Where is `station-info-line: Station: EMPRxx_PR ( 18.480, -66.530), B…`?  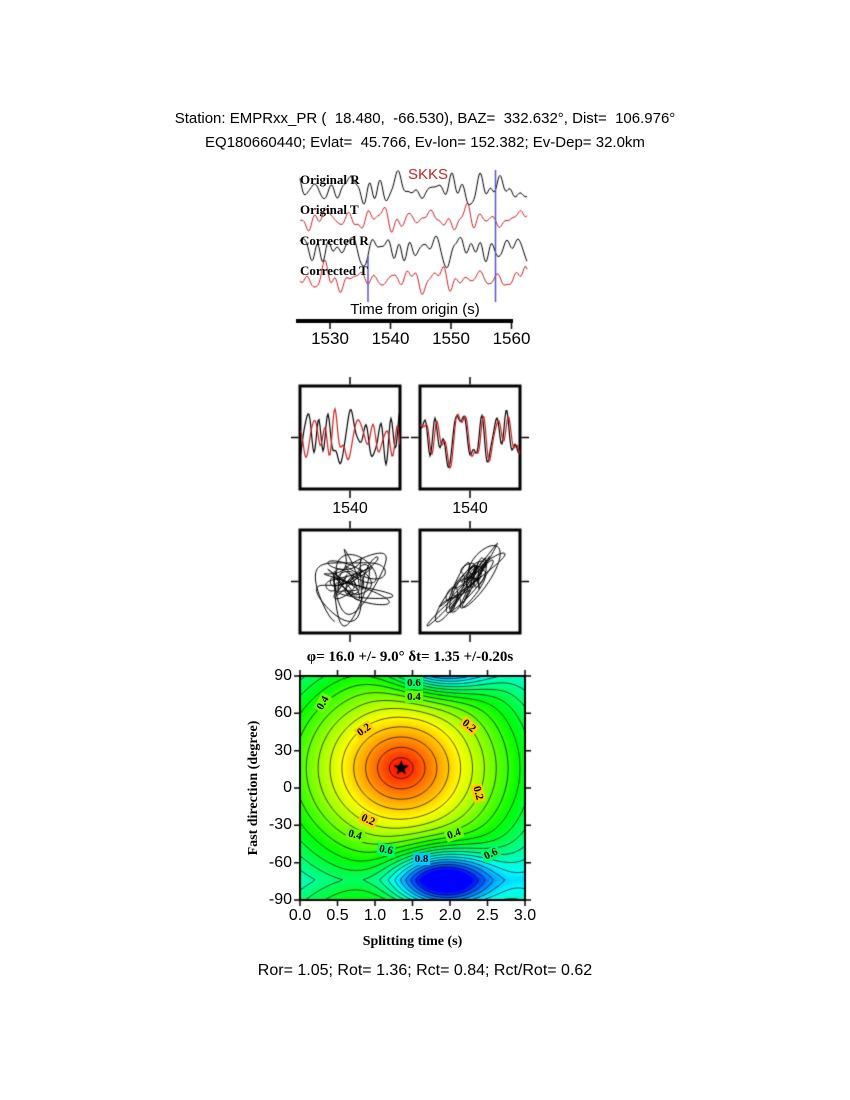 station-info-line: Station: EMPRxx_PR ( 18.480, -66.530), B… is located at coordinates (425, 118).